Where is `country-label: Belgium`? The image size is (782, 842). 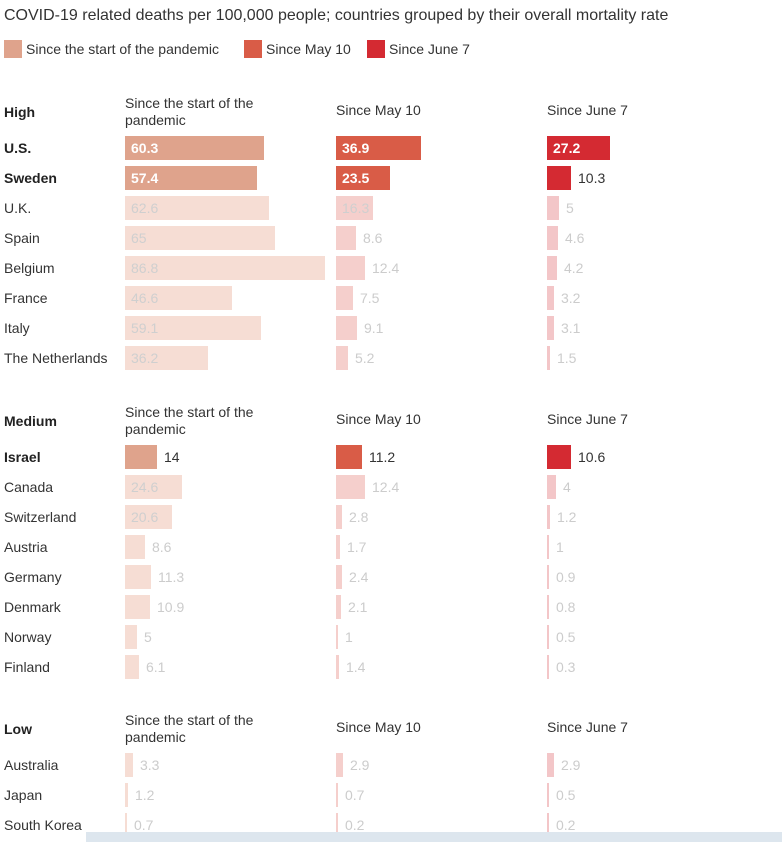
country-label: Belgium is located at coordinates (29, 268).